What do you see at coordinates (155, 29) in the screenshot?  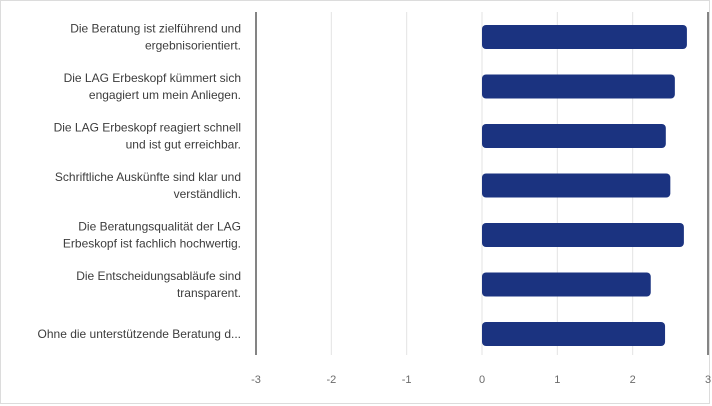 I see `category-label: Die Beratung ist zielführend und` at bounding box center [155, 29].